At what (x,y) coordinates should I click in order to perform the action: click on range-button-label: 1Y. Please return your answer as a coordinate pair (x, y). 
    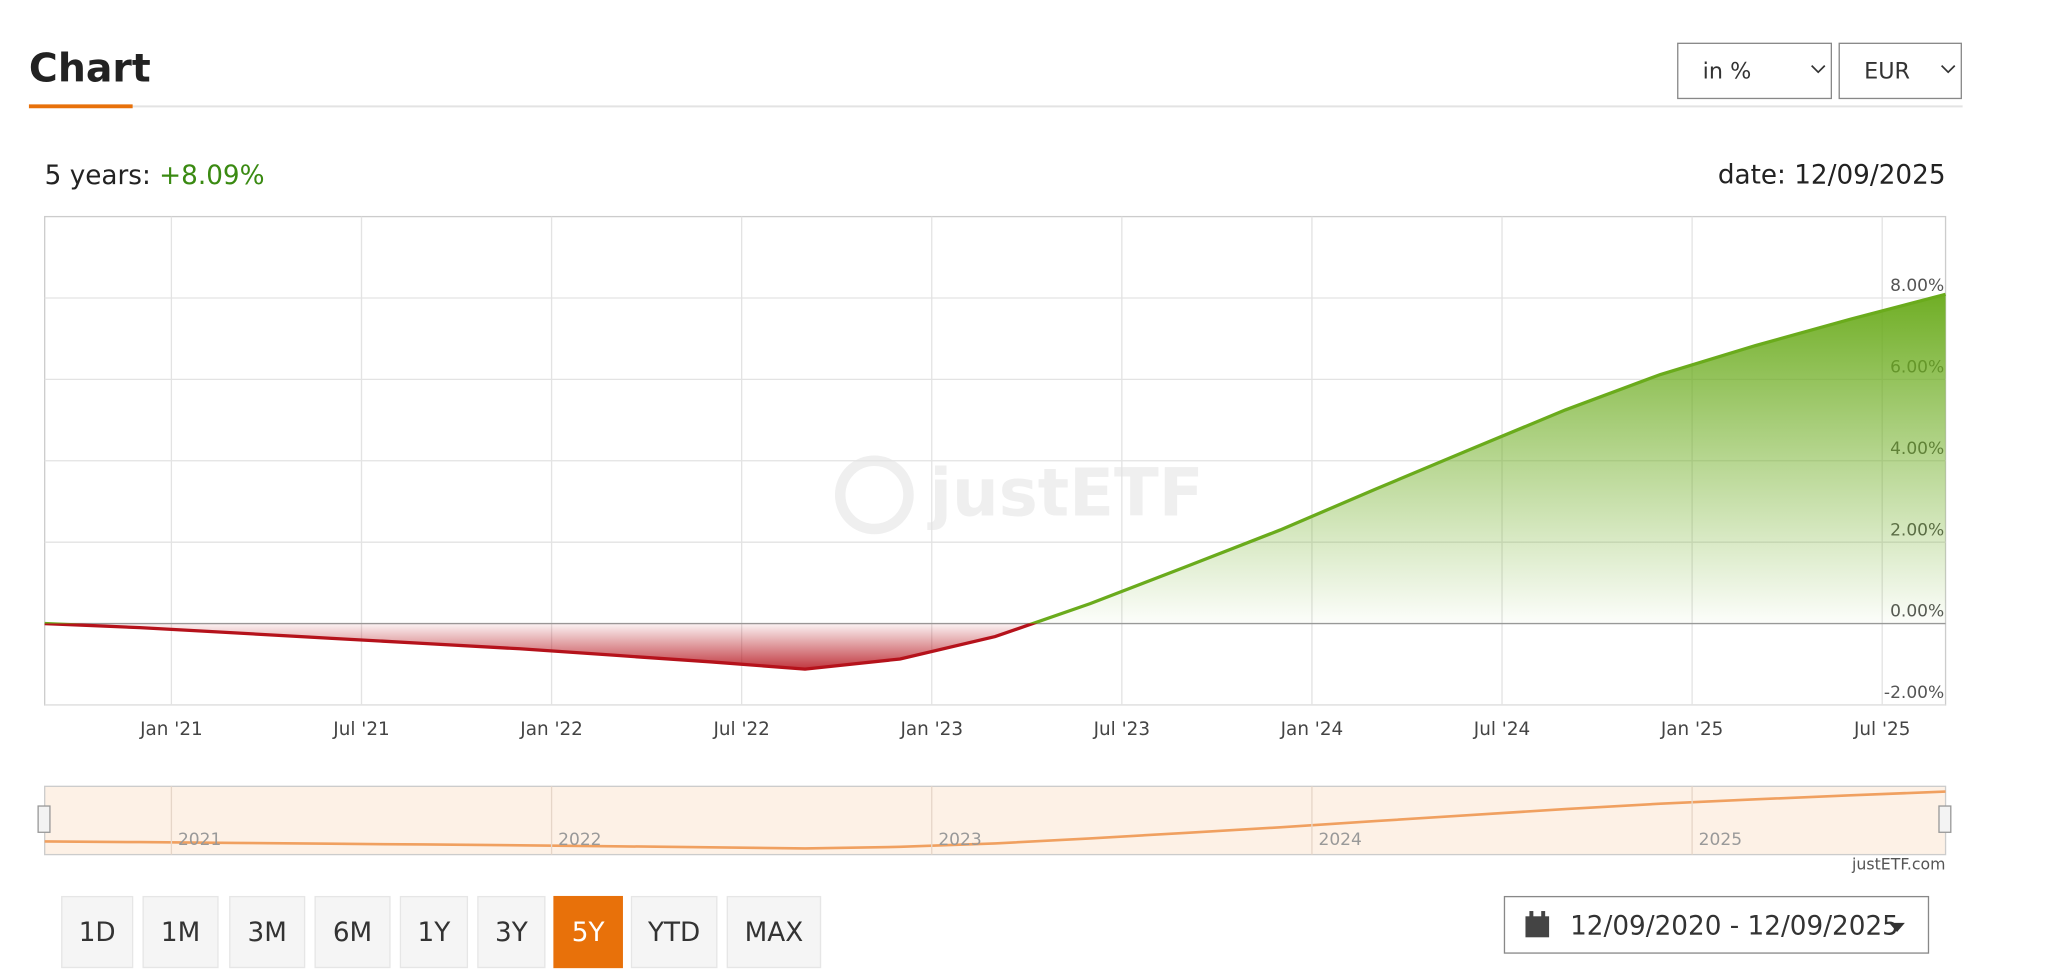
    Looking at the image, I should click on (435, 933).